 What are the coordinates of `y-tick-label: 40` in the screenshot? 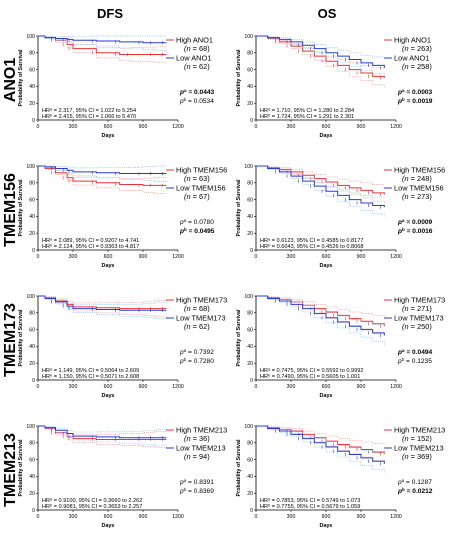 It's located at (32, 477).